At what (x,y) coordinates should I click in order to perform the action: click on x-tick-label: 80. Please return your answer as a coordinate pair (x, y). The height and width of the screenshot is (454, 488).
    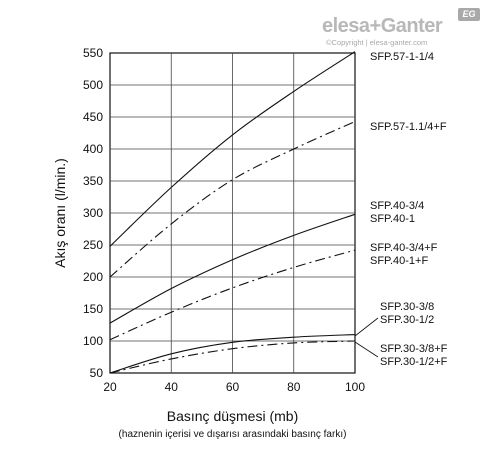
    Looking at the image, I should click on (294, 387).